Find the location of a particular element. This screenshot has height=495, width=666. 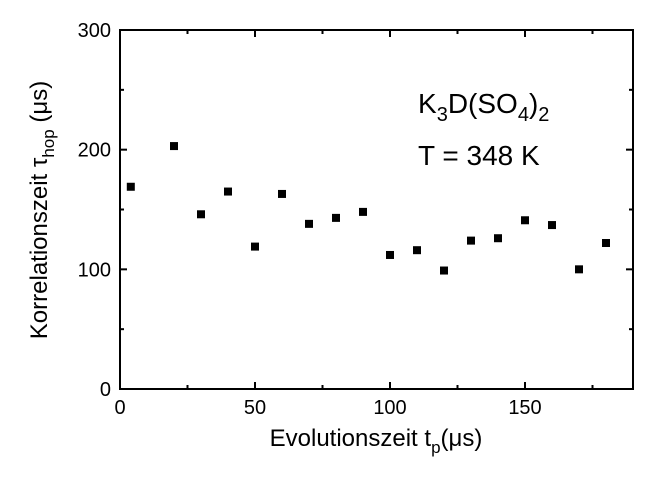

y-tick-label: 0 is located at coordinates (105, 390).